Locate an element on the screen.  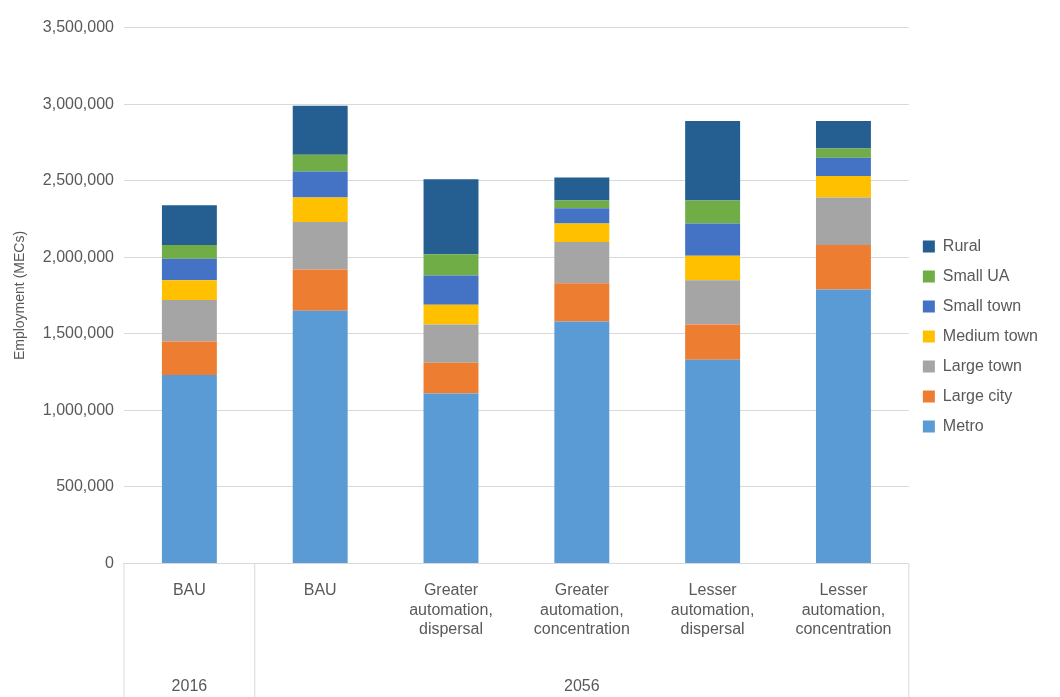
y-tick-label: 3,500,000 is located at coordinates (78, 27).